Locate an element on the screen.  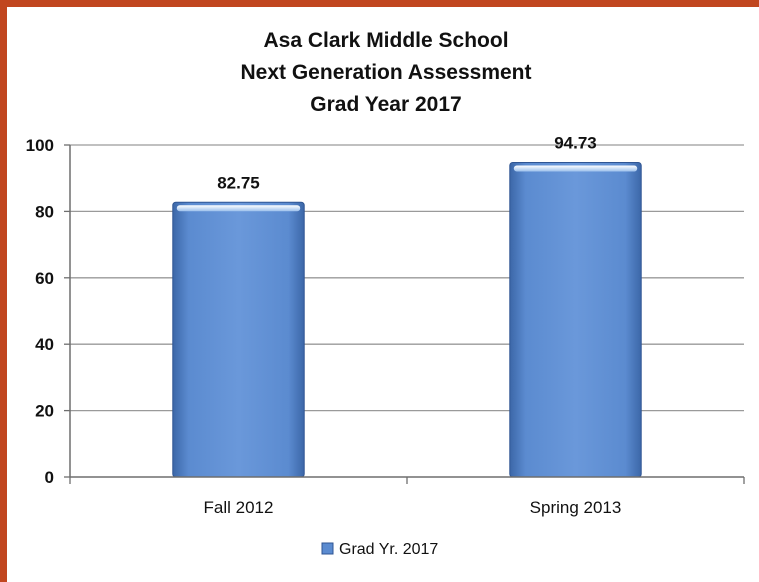
x-axis-category-labels: Fall 2012 Spring 2013 is located at coordinates (413, 507).